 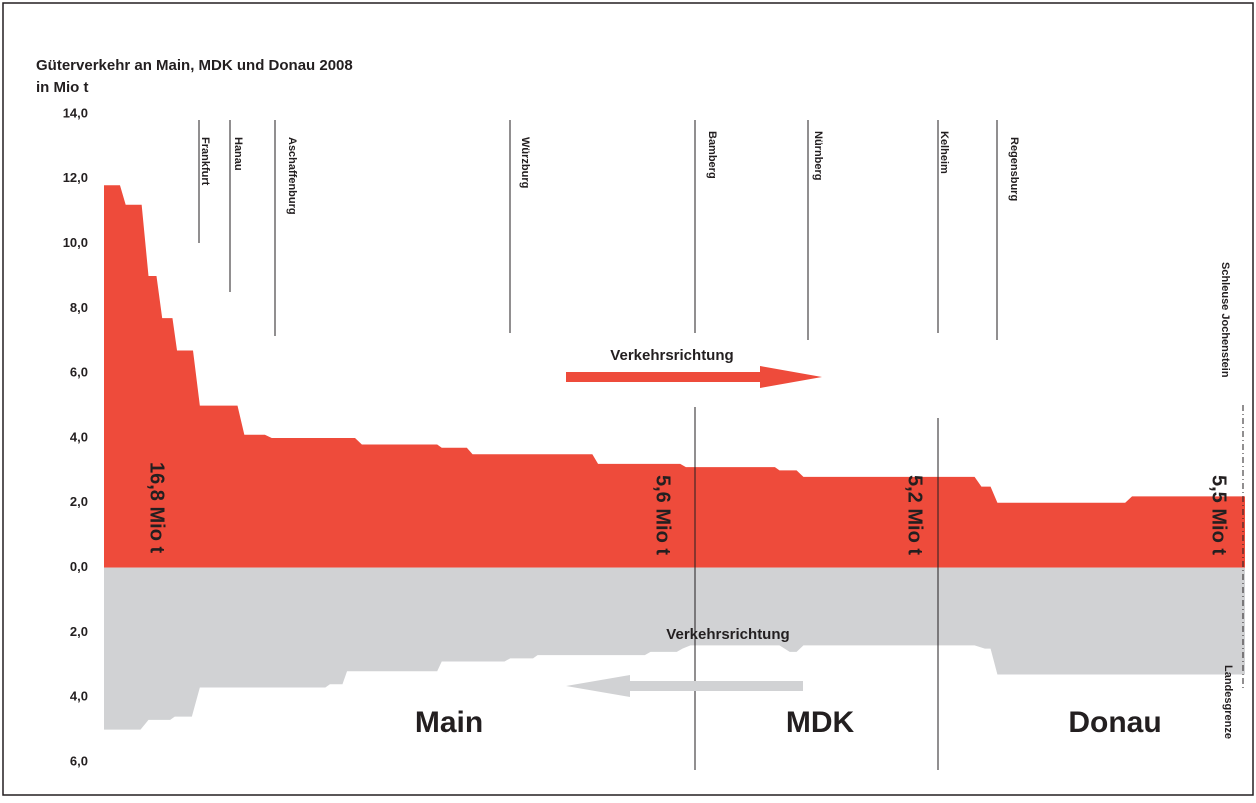 I want to click on city-label: Bamberg, so click(x=712, y=155).